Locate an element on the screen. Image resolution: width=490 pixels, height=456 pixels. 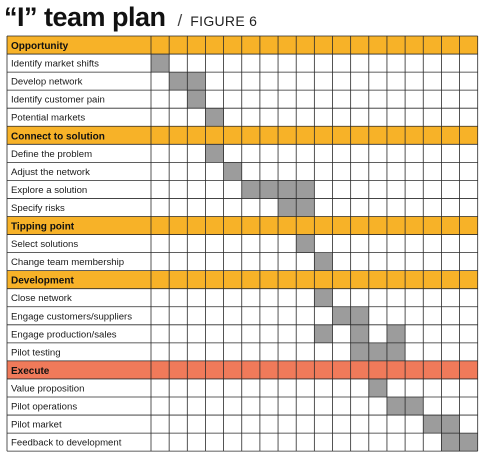
task-label: Change team membership is located at coordinates (67, 262).